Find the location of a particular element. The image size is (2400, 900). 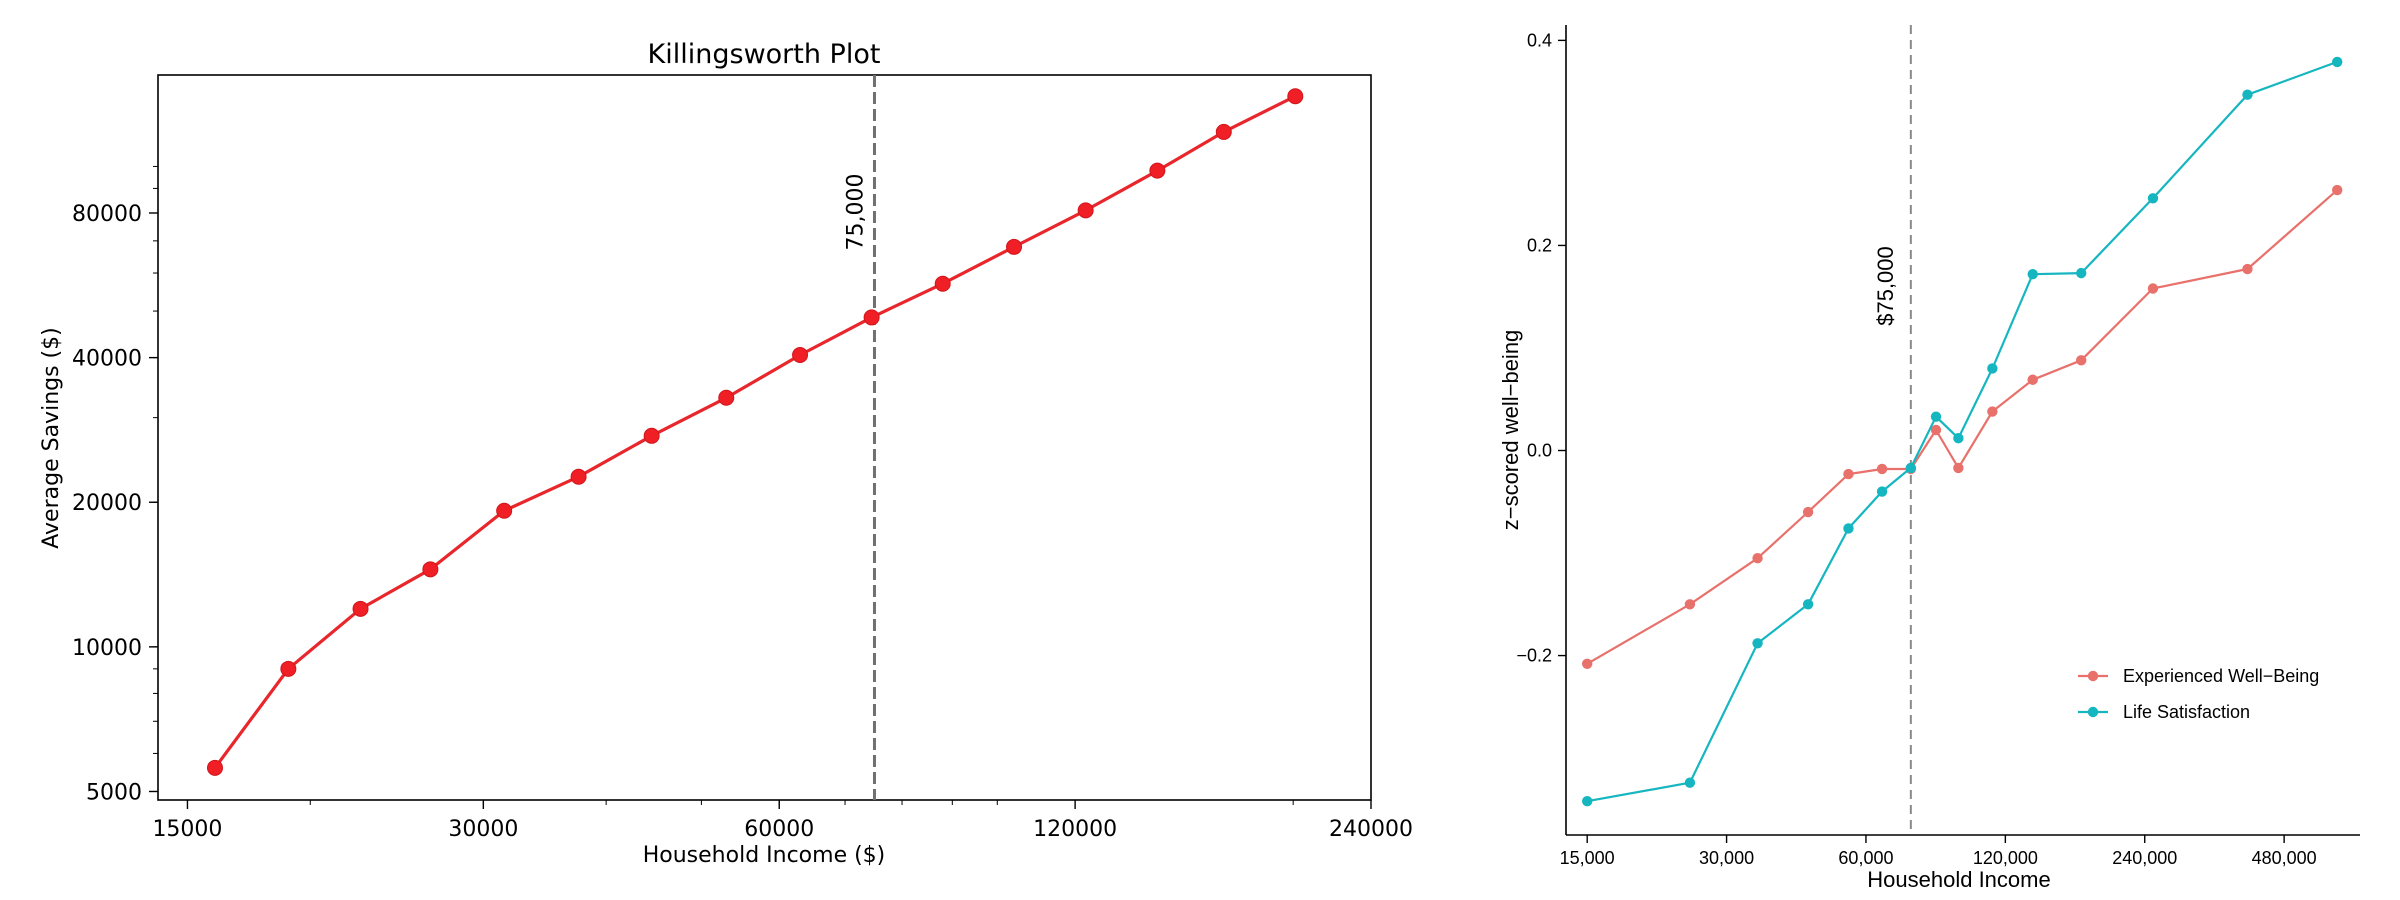

x-tick-label: 120000 is located at coordinates (1075, 829).